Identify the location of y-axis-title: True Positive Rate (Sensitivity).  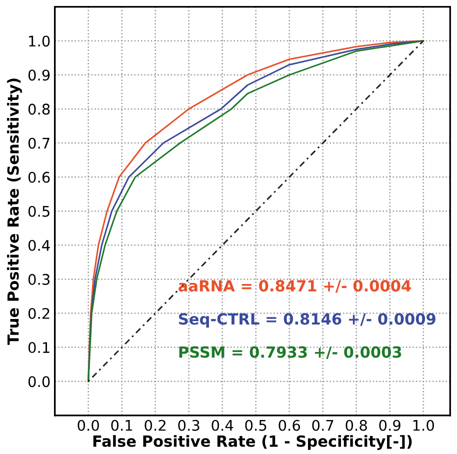
(14, 211).